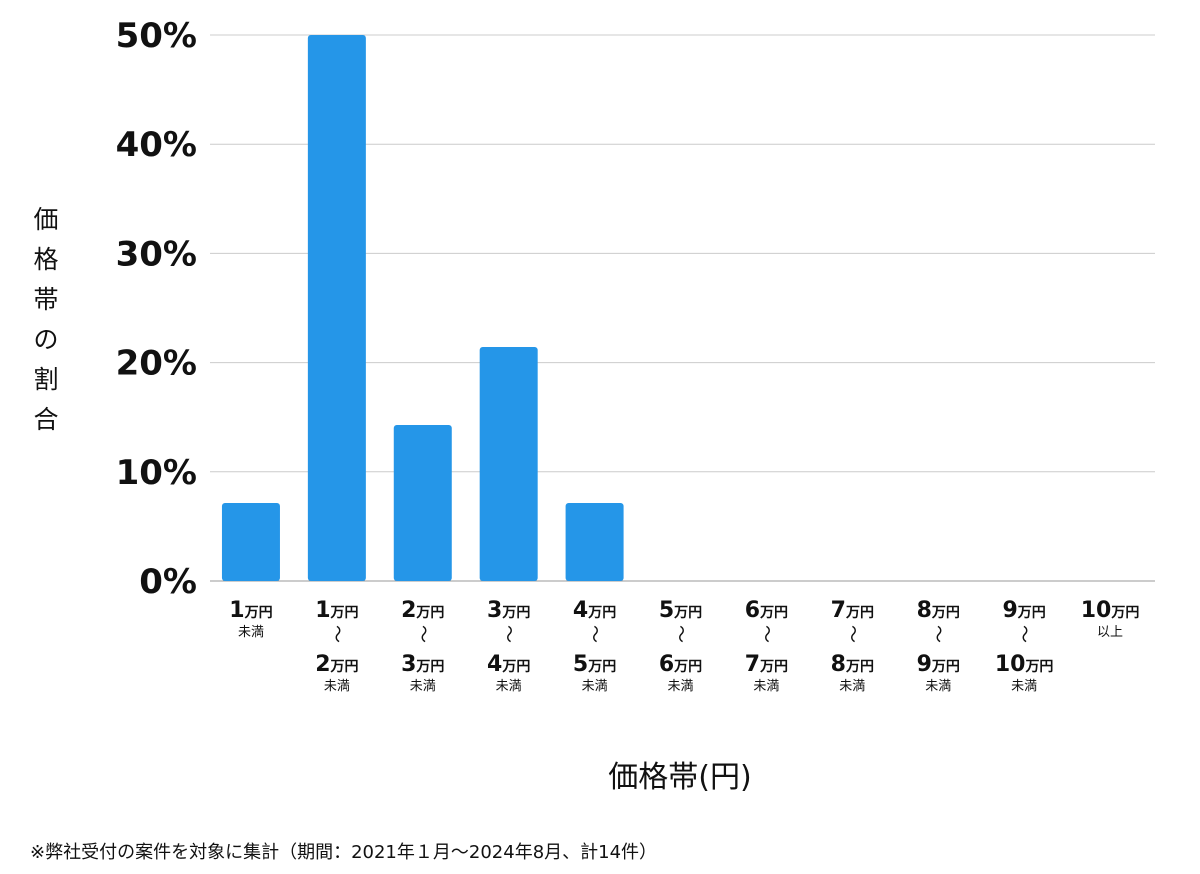 Image resolution: width=1200 pixels, height=874 pixels. What do you see at coordinates (156, 254) in the screenshot?
I see `y-tick-label: 30%` at bounding box center [156, 254].